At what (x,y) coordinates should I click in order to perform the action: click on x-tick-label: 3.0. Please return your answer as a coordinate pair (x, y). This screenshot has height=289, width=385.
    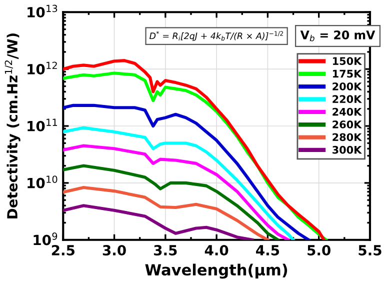
    Looking at the image, I should click on (114, 250).